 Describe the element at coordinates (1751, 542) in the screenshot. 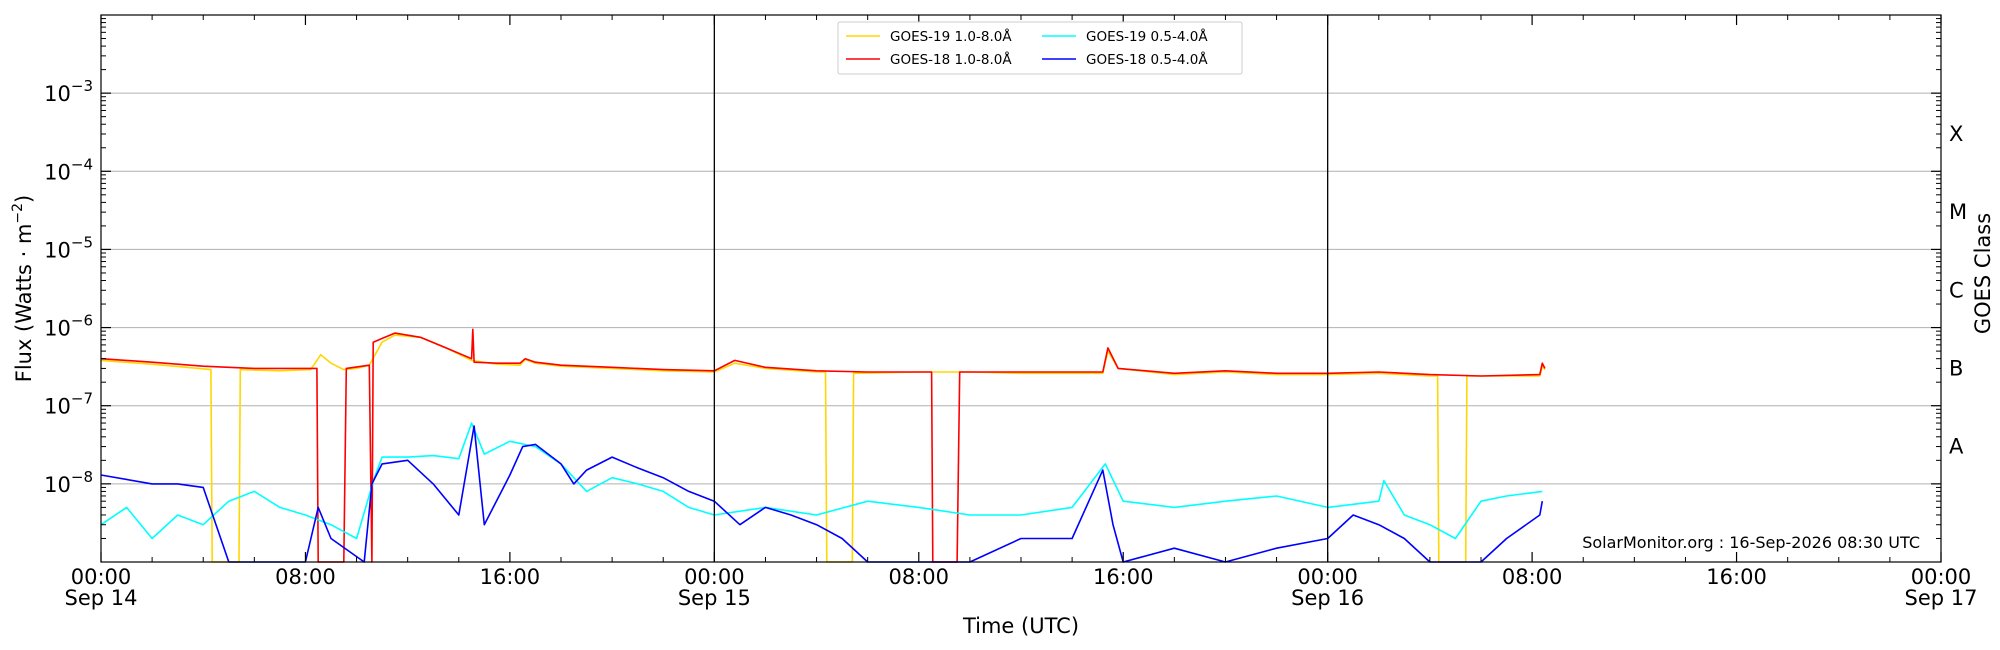

I see `source-credit: SolarMonitor.org : 16-Sep-2026 08:30 UTC` at that location.